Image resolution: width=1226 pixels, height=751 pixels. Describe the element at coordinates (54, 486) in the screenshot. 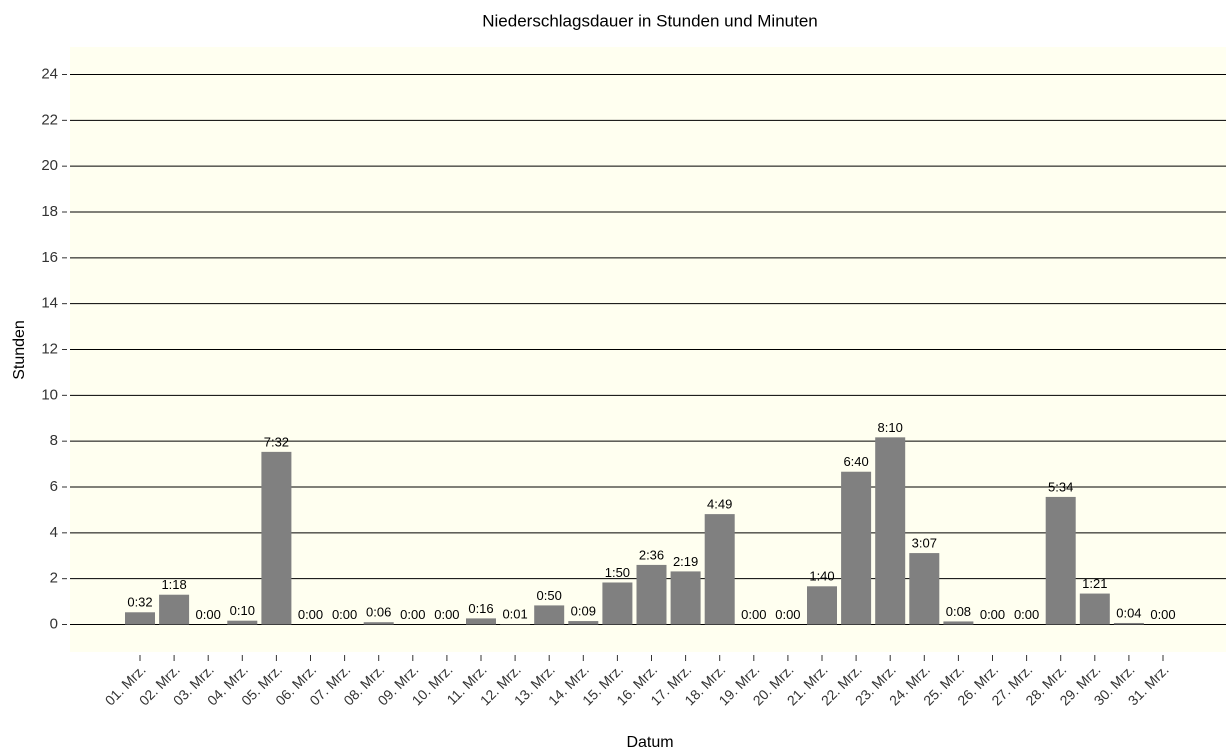

I see `y-tick-label: 6` at that location.